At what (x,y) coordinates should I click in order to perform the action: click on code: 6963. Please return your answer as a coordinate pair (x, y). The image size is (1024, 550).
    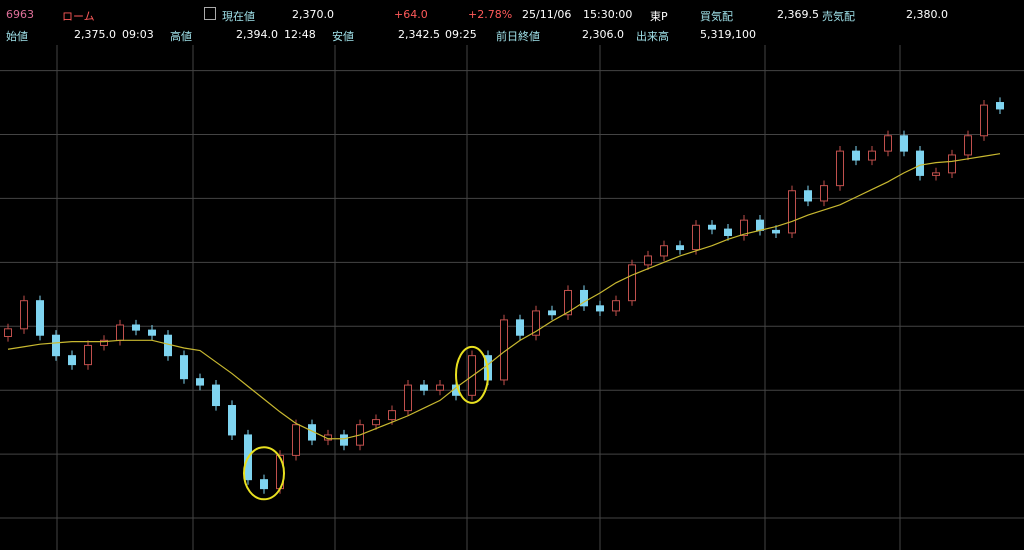
    Looking at the image, I should click on (20, 14).